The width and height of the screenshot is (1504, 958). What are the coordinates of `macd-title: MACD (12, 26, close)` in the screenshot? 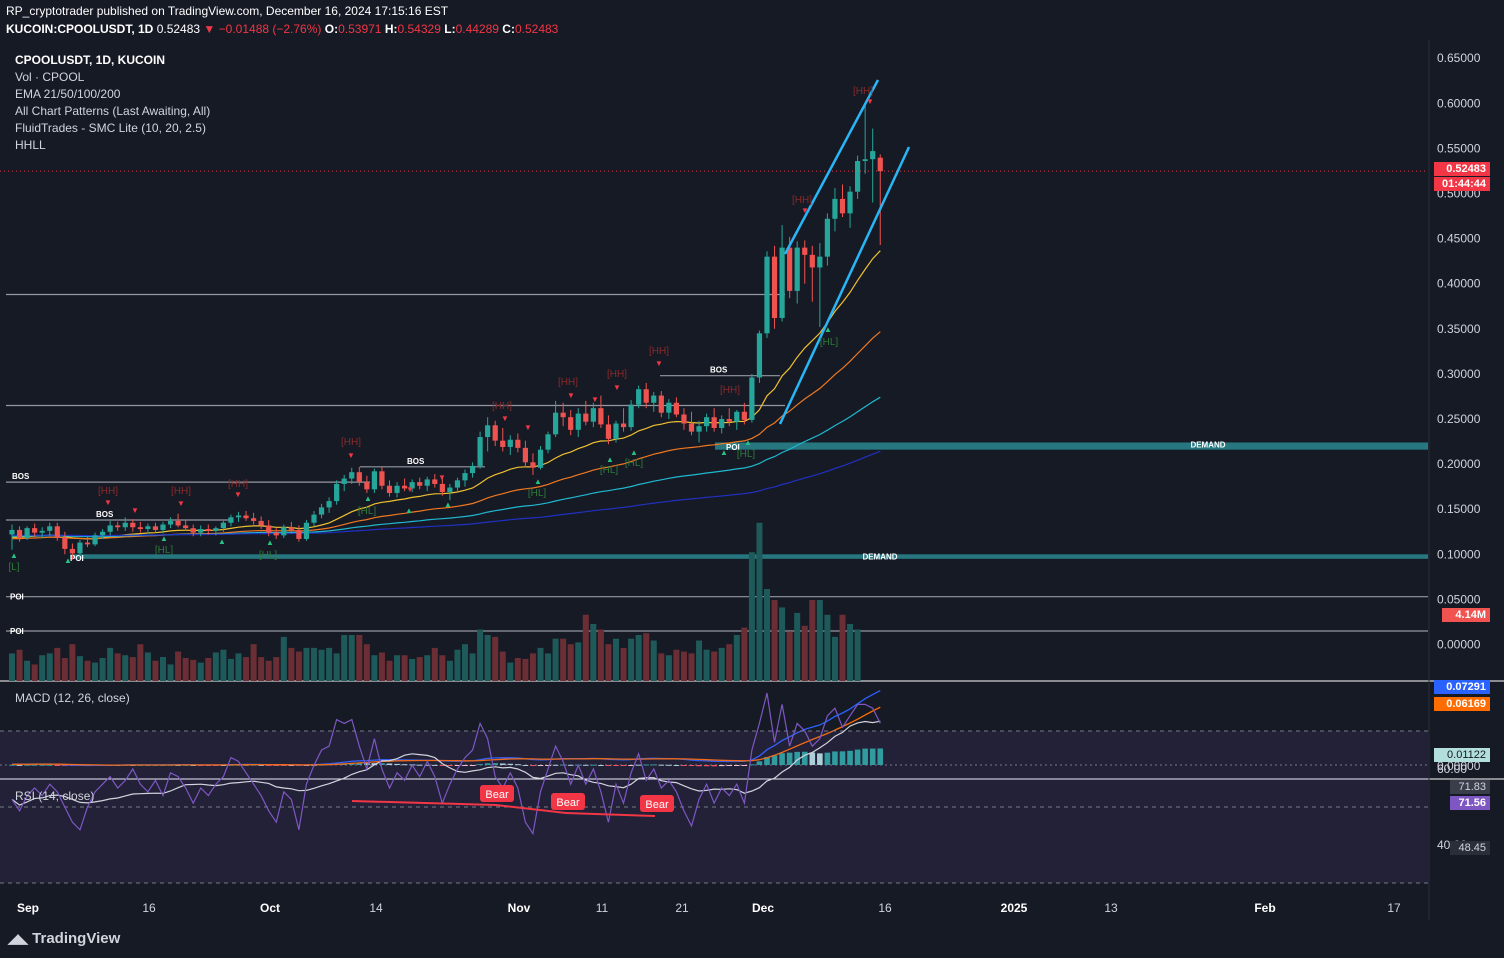 It's located at (72, 698).